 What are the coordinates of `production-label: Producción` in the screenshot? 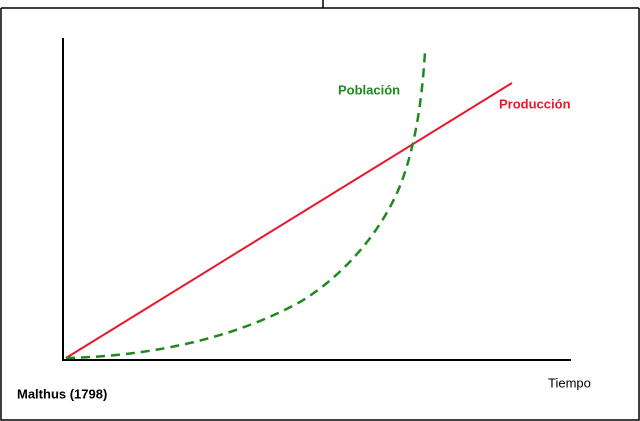 It's located at (535, 103).